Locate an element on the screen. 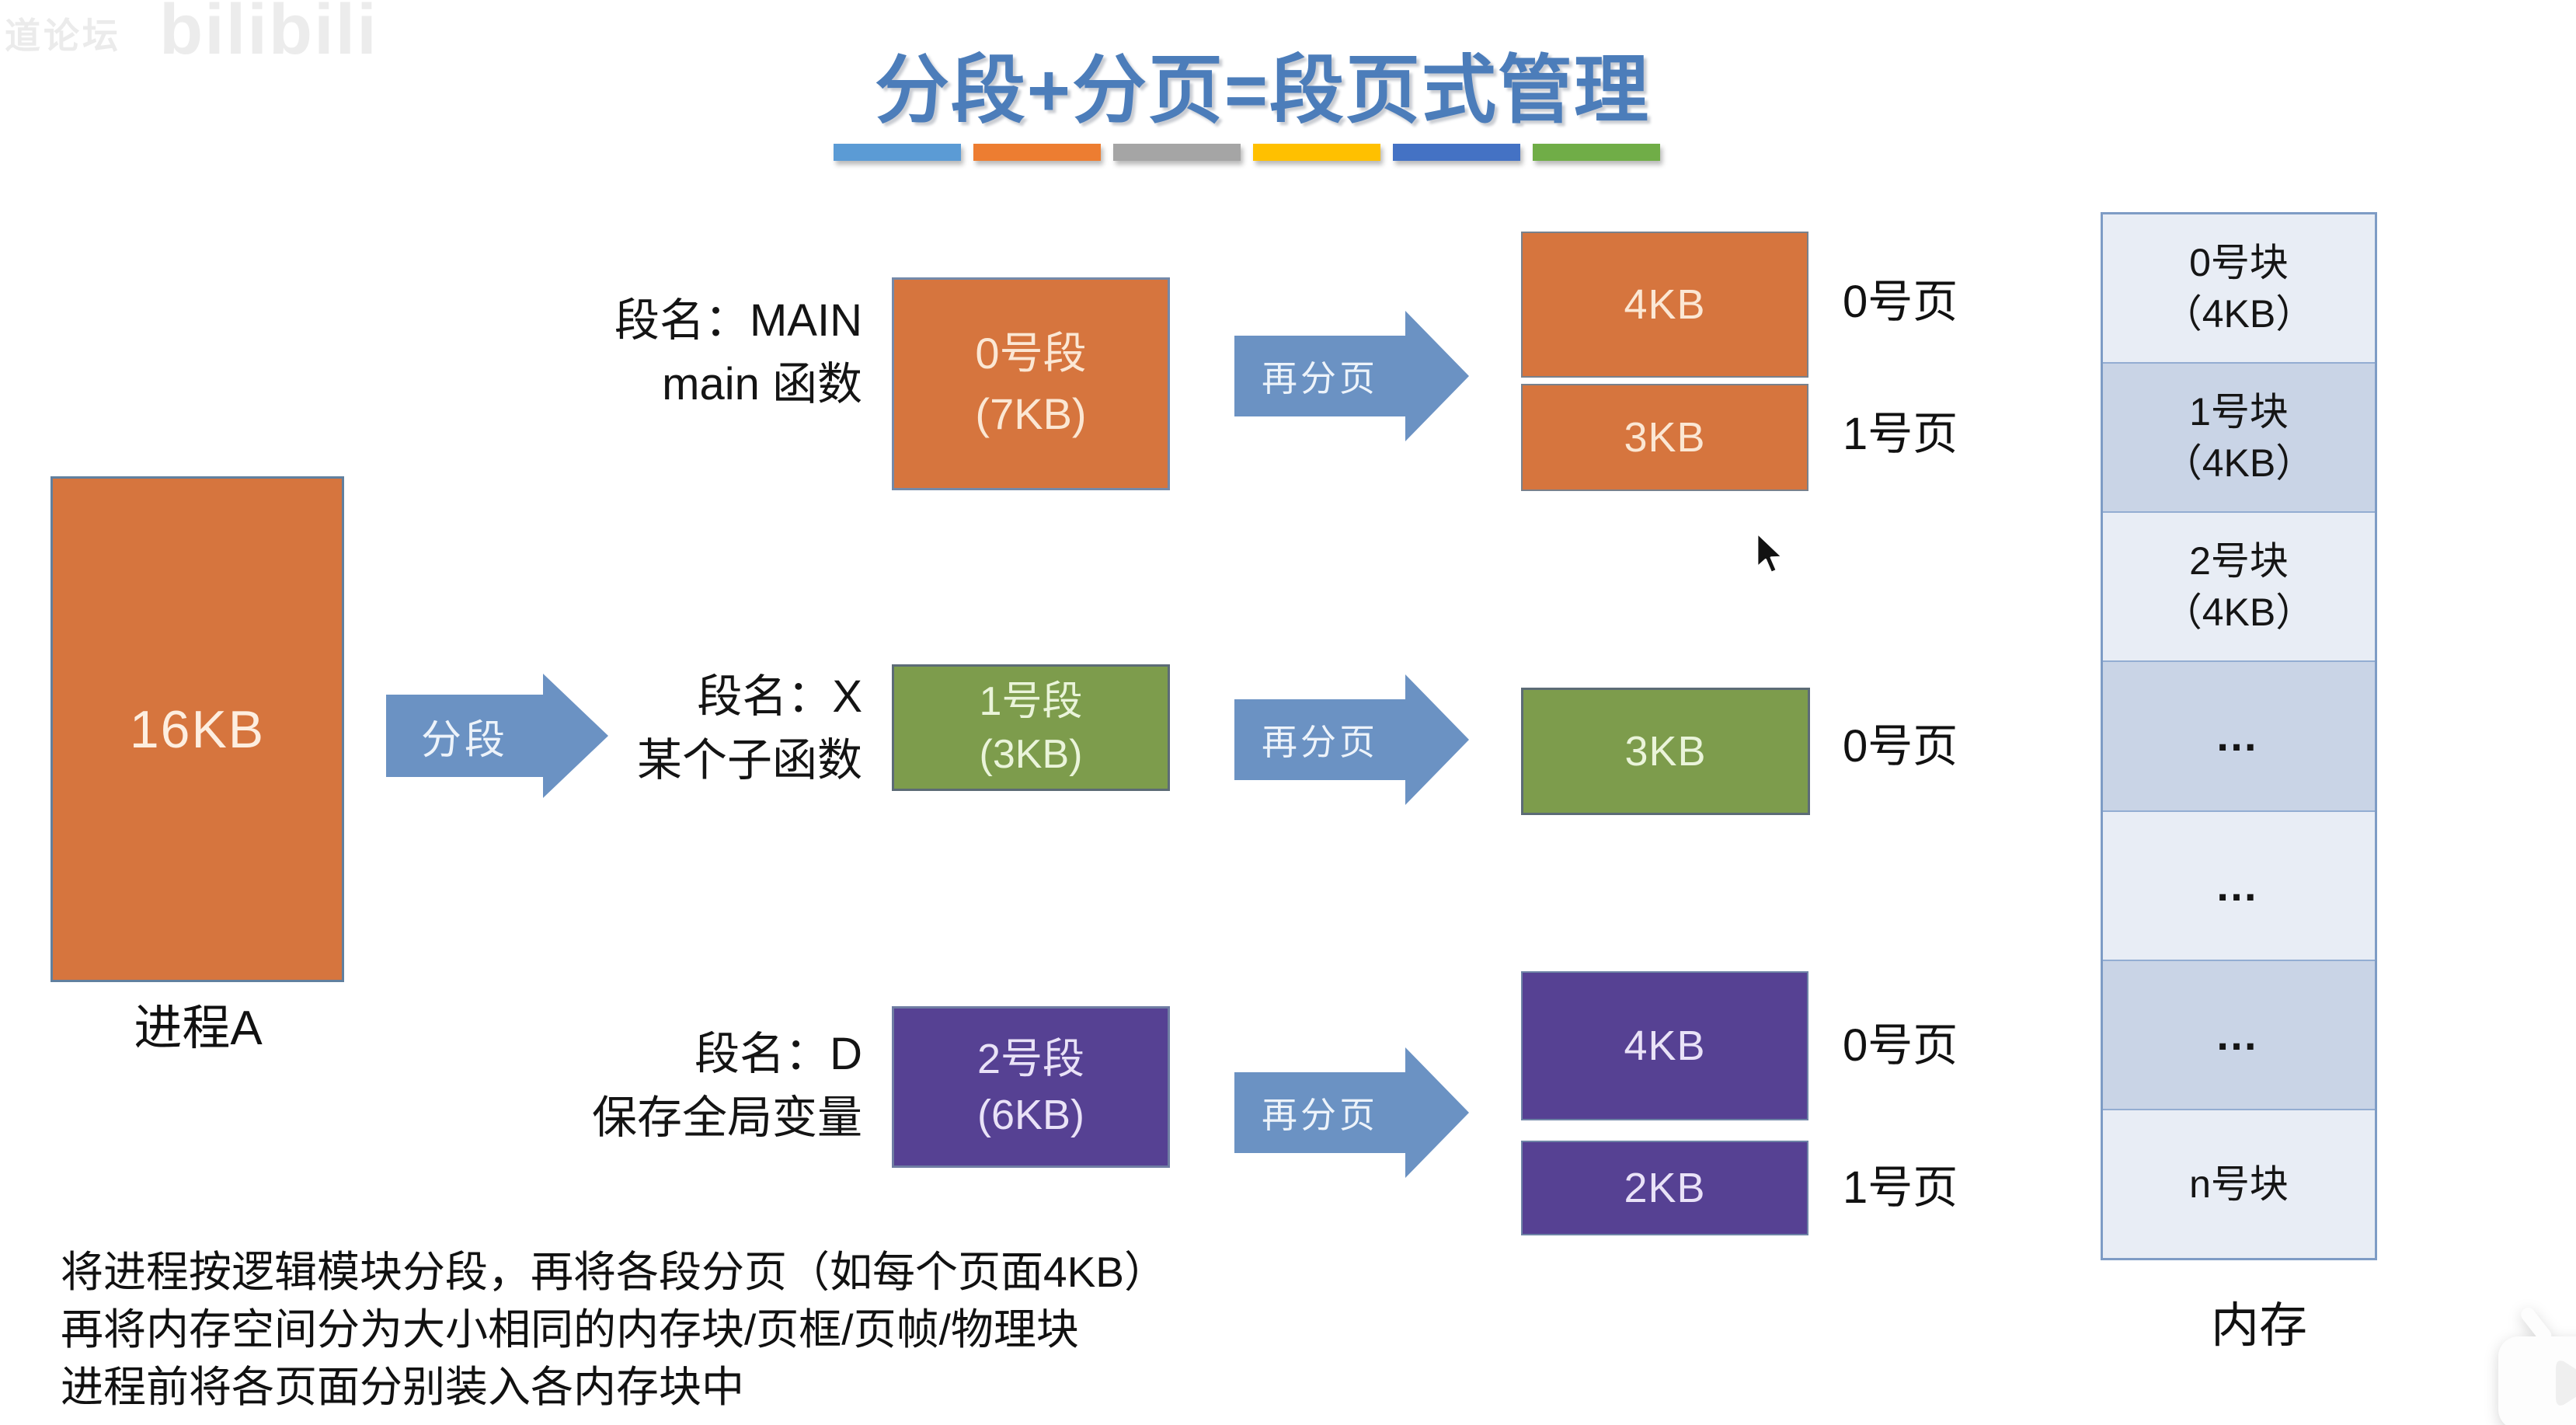 Image resolution: width=2576 pixels, height=1425 pixels. memory-title: 内存 is located at coordinates (2258, 1326).